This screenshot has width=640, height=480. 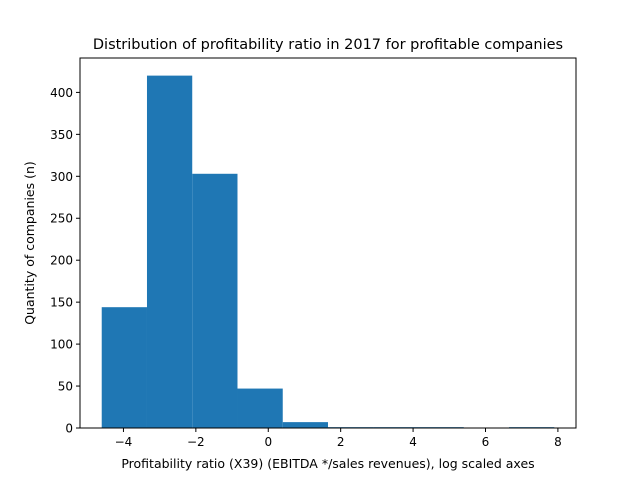 I want to click on x-tick-label: 4, so click(x=413, y=442).